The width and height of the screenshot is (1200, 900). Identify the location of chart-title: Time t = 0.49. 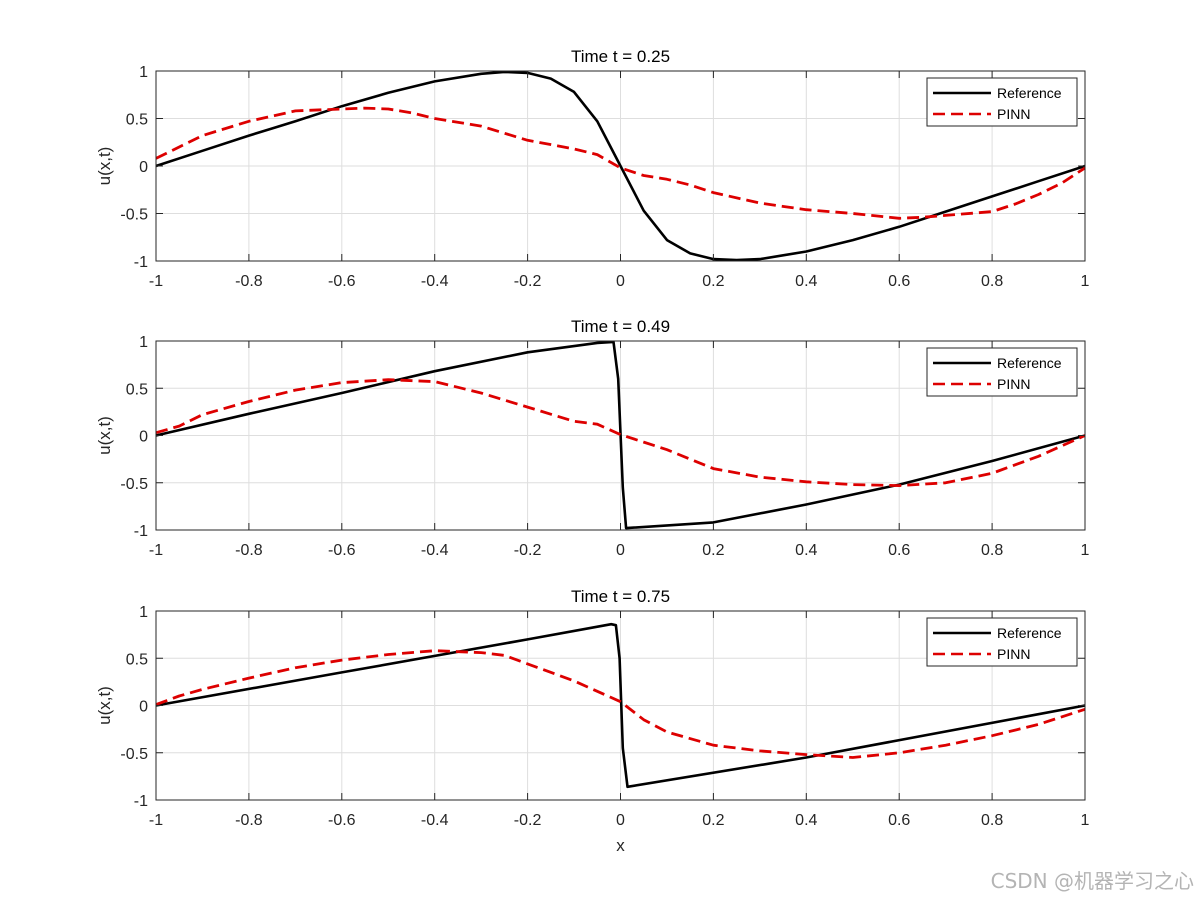
(620, 326).